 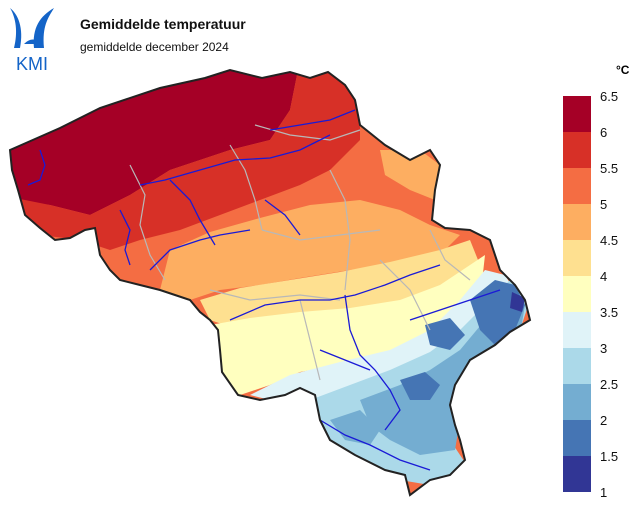 I want to click on kmi-logo: KMI, so click(x=32, y=41).